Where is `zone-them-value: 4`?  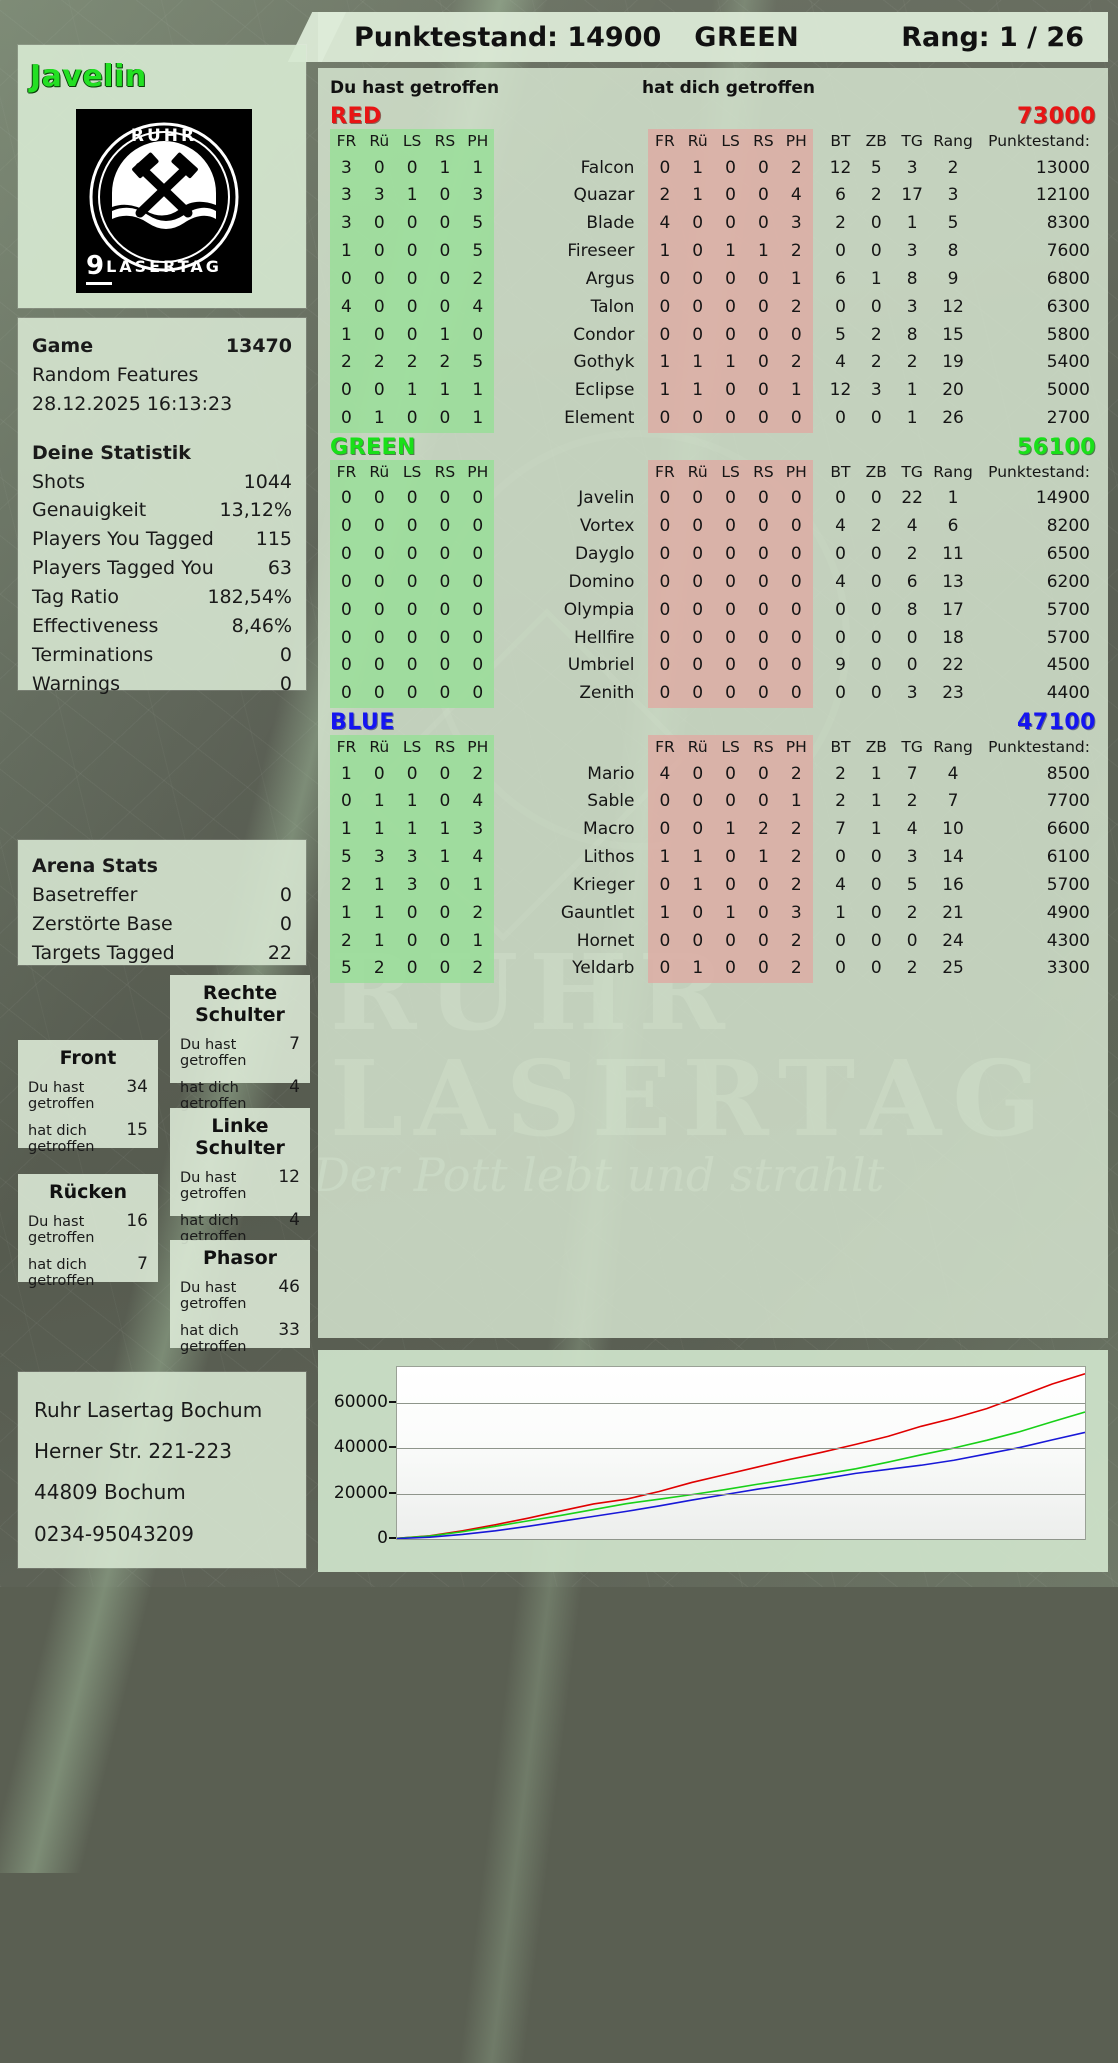
zone-them-value: 4 is located at coordinates (294, 1220).